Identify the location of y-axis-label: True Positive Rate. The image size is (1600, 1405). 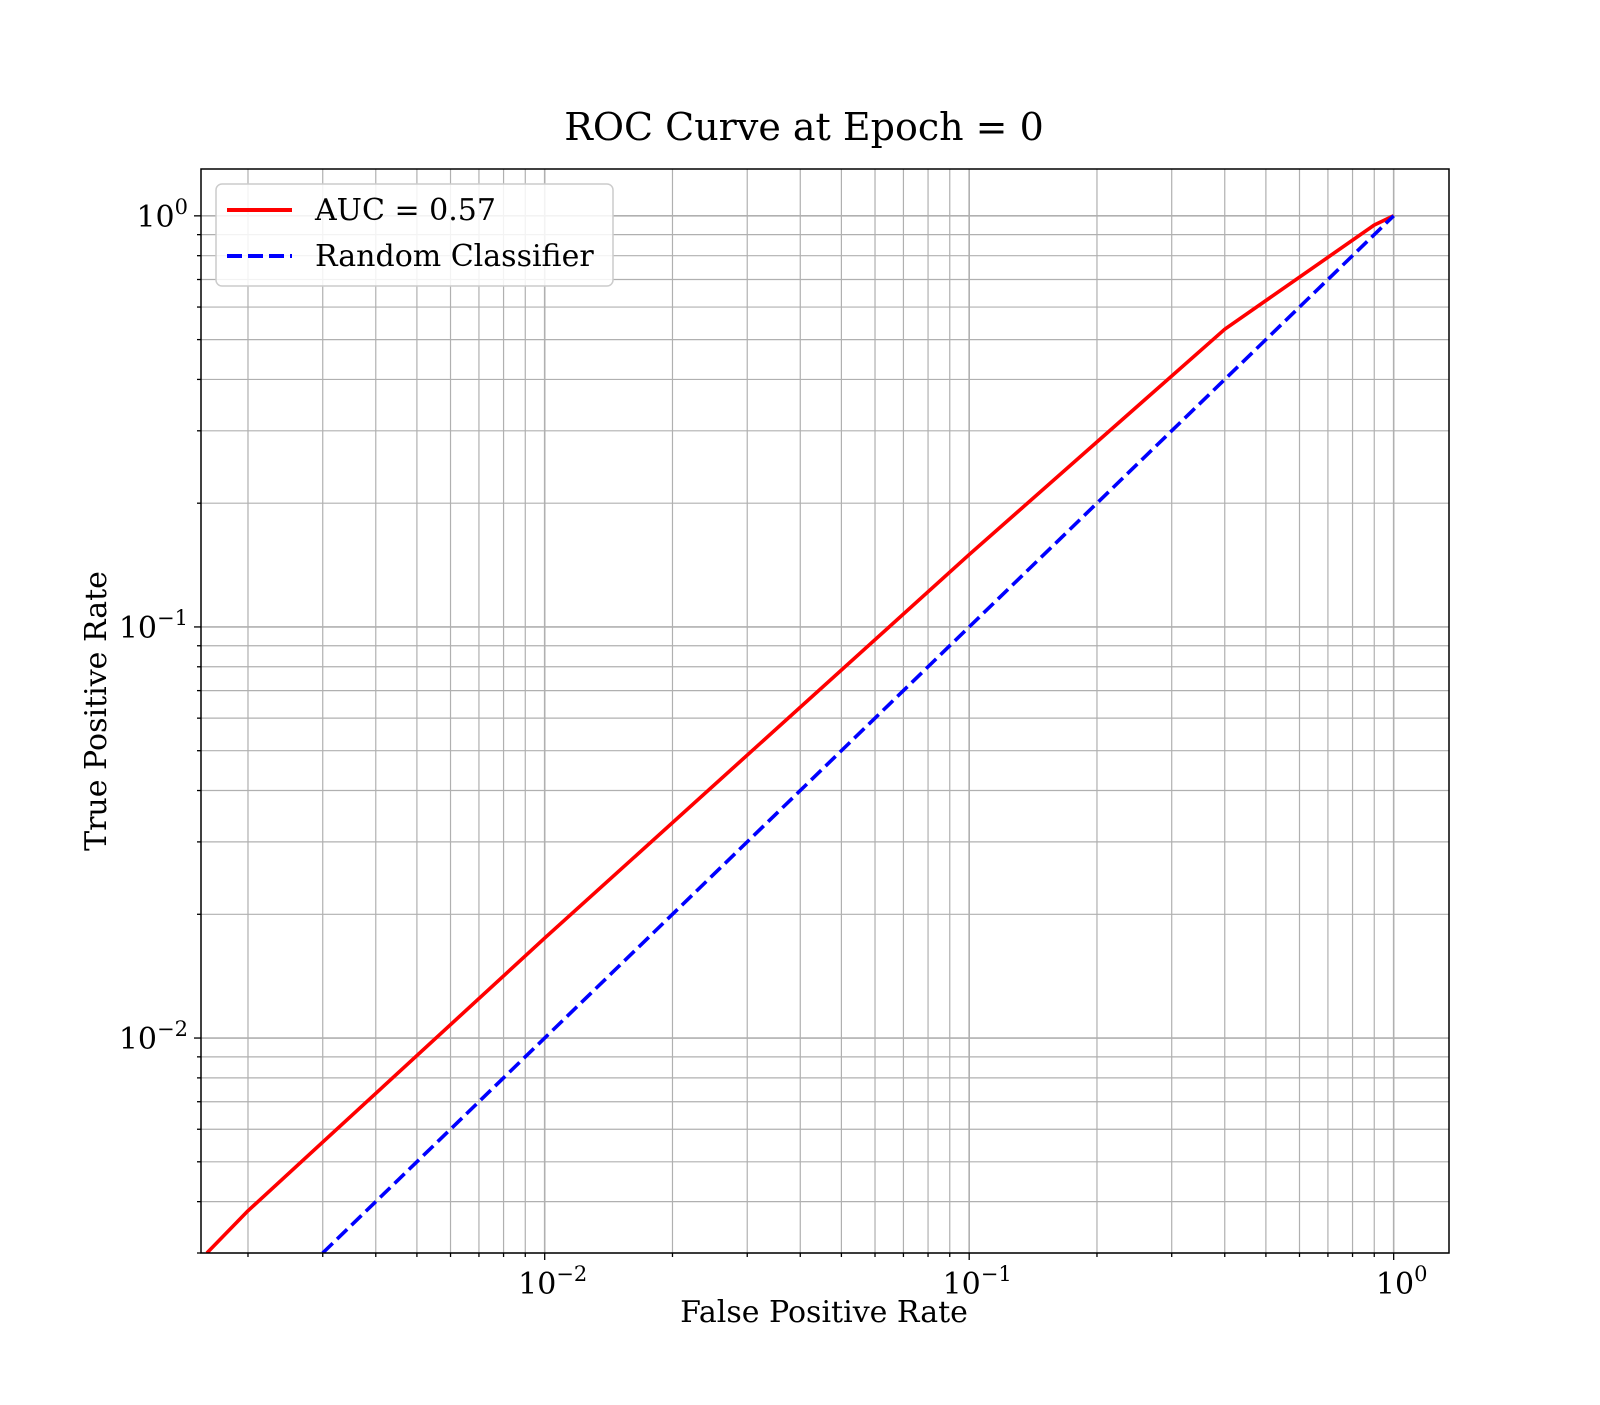
(96, 711).